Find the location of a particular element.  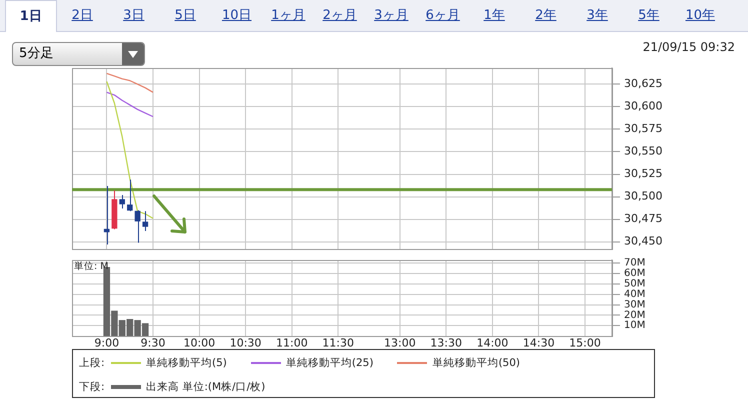

legend-label: 出来高 単位:(M株/口/枚) is located at coordinates (206, 387).